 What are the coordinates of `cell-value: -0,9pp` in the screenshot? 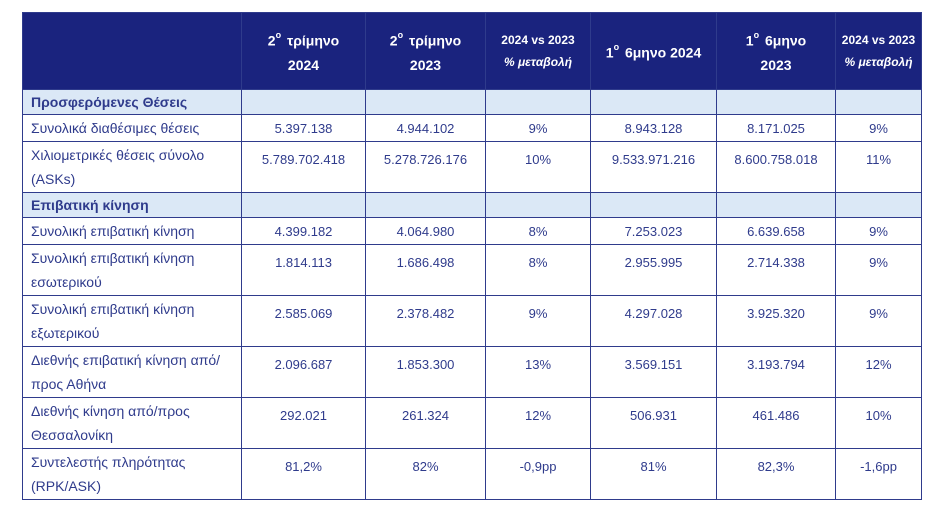 It's located at (538, 474).